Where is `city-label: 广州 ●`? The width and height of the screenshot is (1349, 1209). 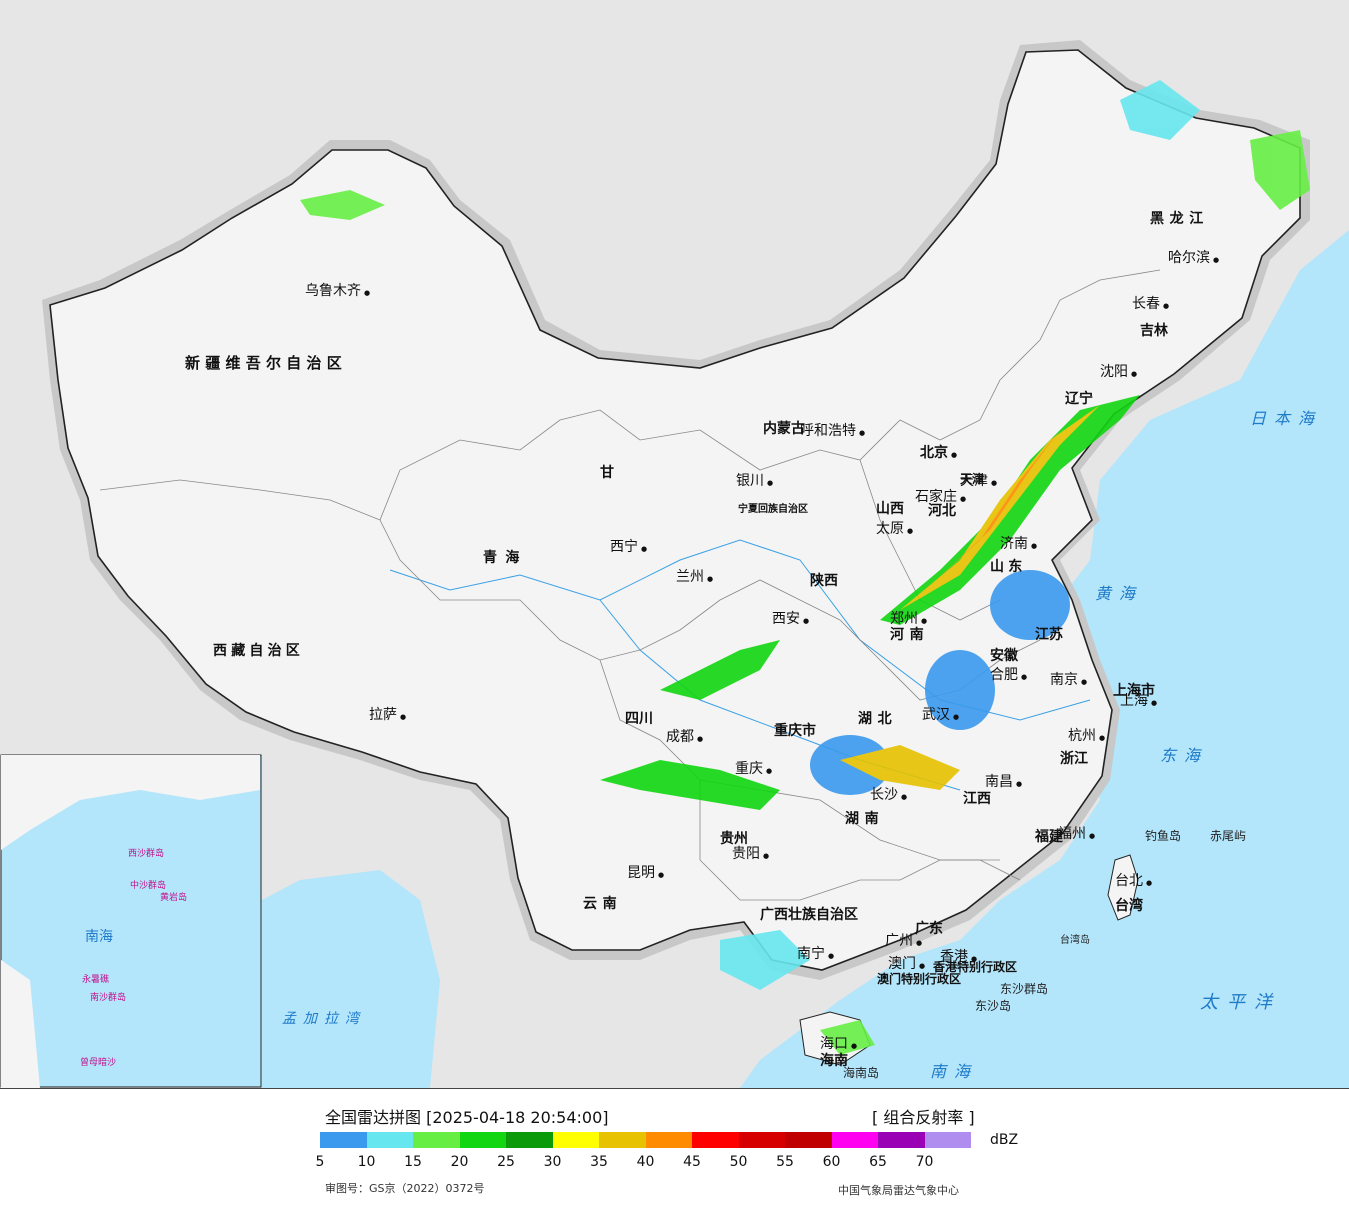
city-label: 广州 ● is located at coordinates (904, 941).